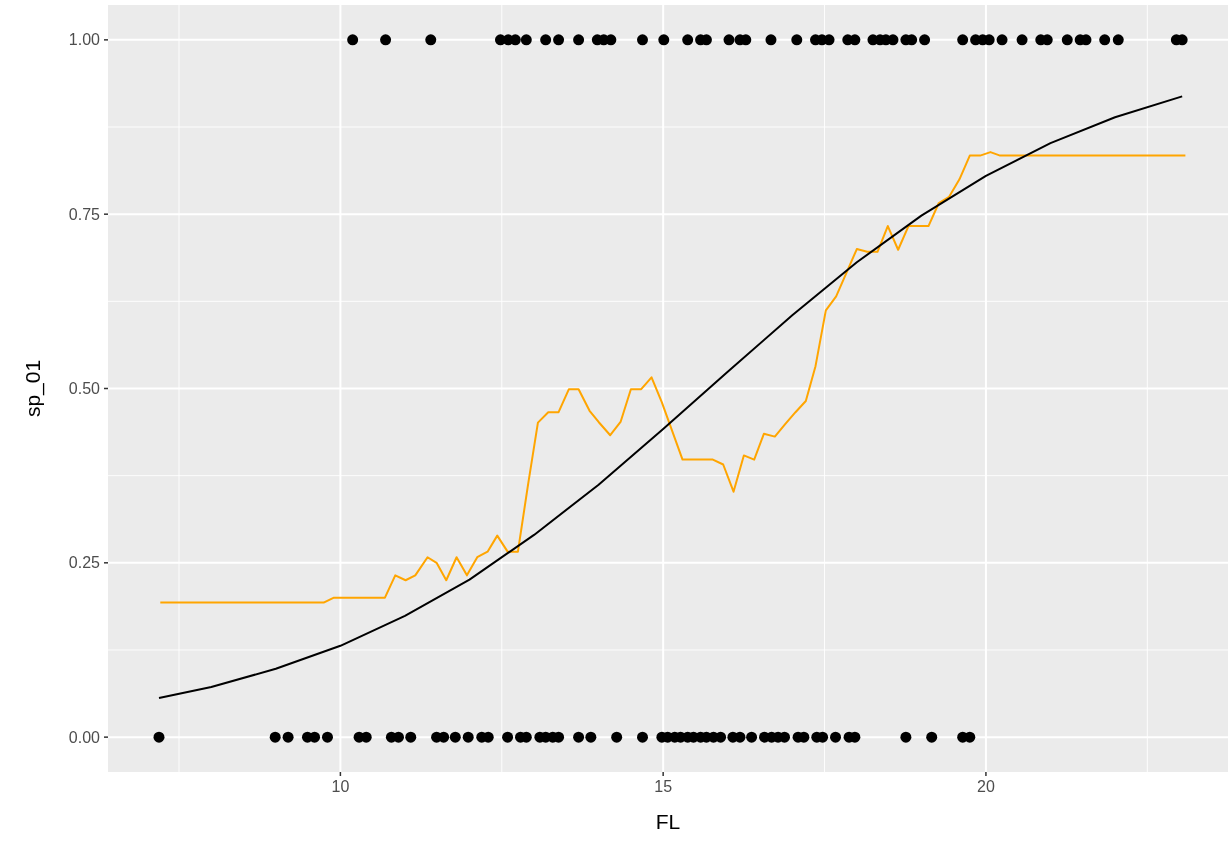 The image size is (1228, 841). Describe the element at coordinates (84, 214) in the screenshot. I see `y-tick-label: 0.75` at that location.